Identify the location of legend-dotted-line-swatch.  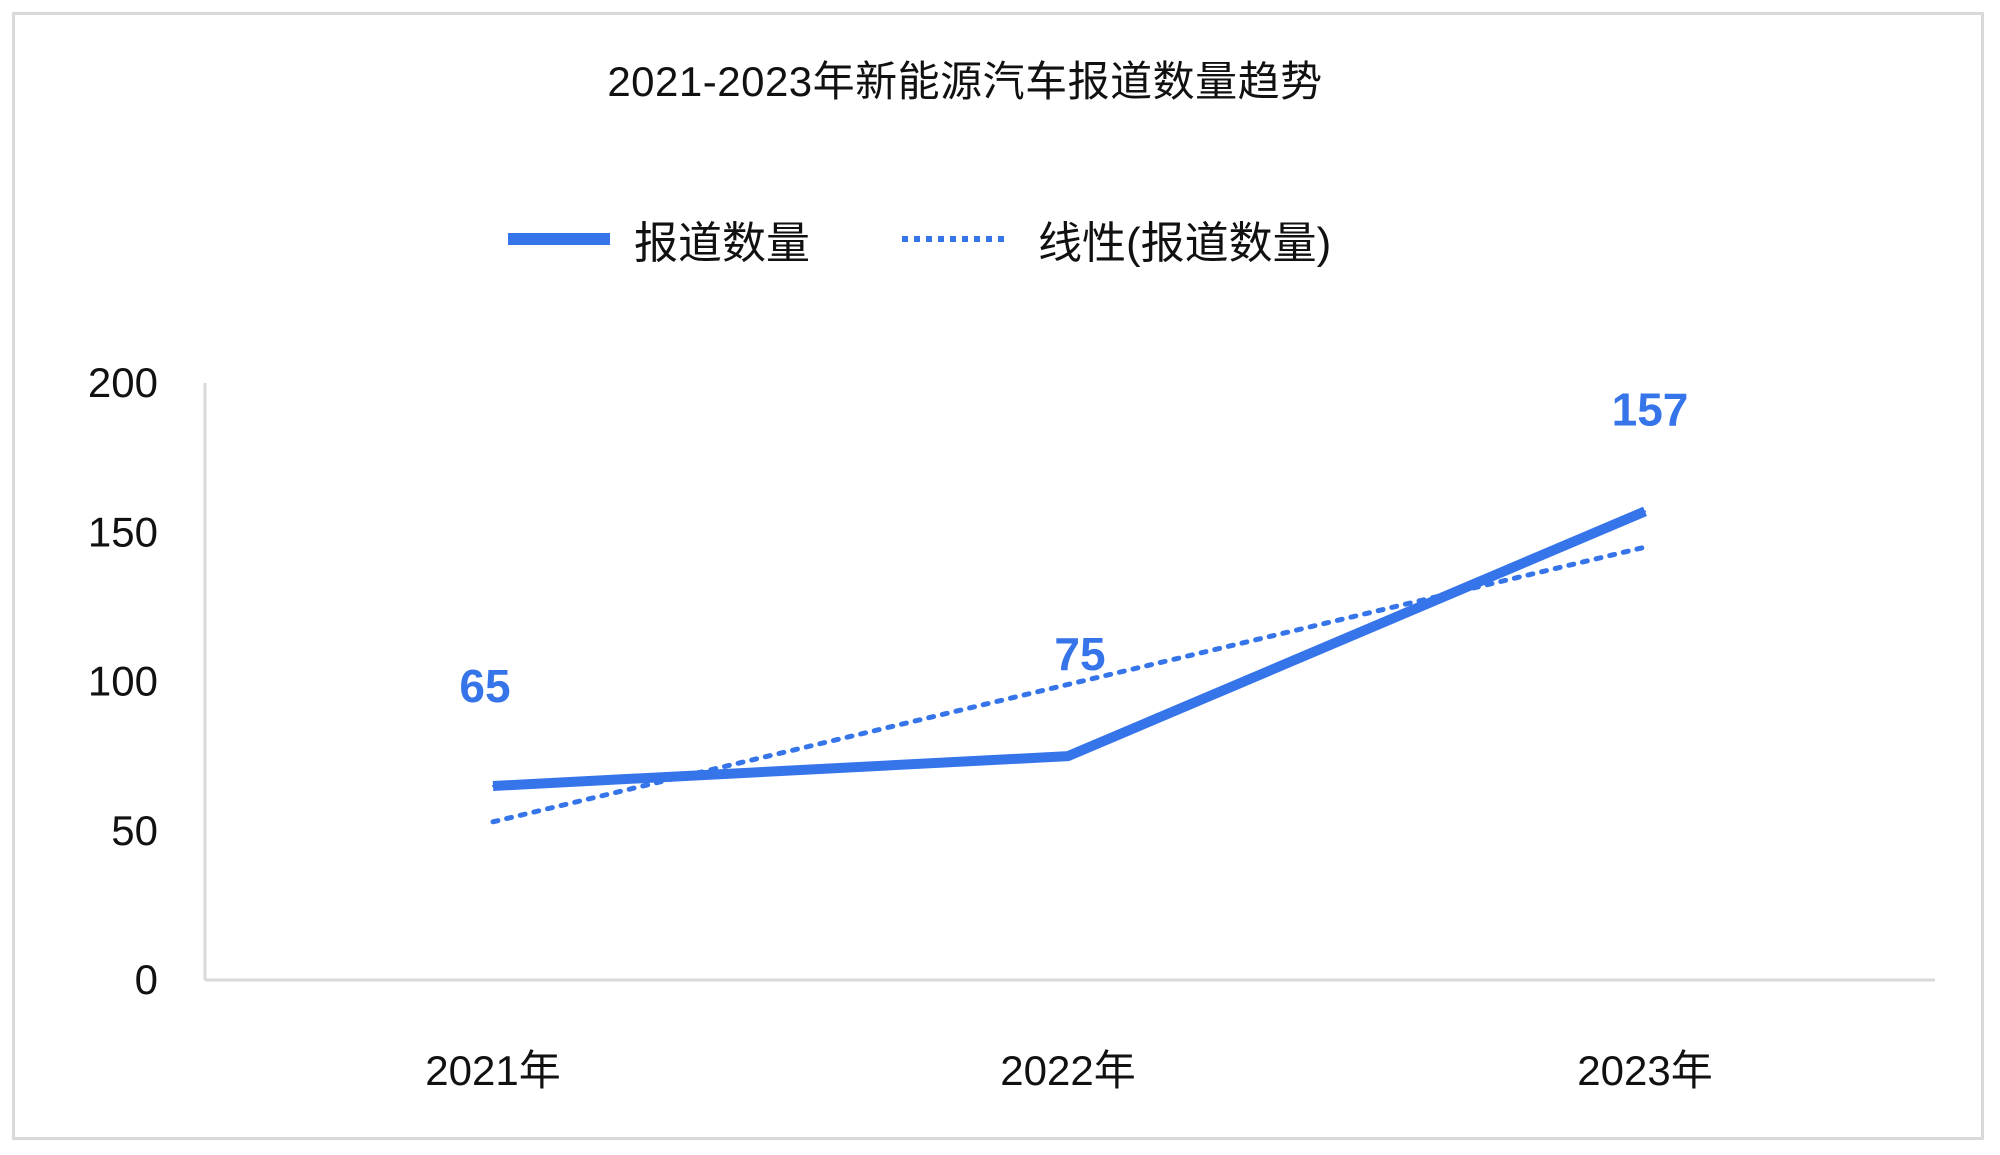
(953, 239).